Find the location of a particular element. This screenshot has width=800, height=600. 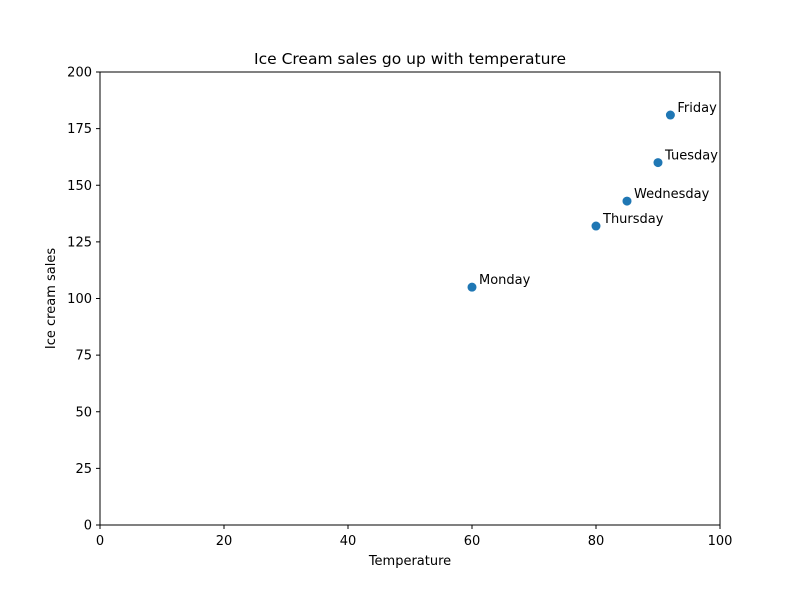

data-point-wednesday is located at coordinates (627, 201).